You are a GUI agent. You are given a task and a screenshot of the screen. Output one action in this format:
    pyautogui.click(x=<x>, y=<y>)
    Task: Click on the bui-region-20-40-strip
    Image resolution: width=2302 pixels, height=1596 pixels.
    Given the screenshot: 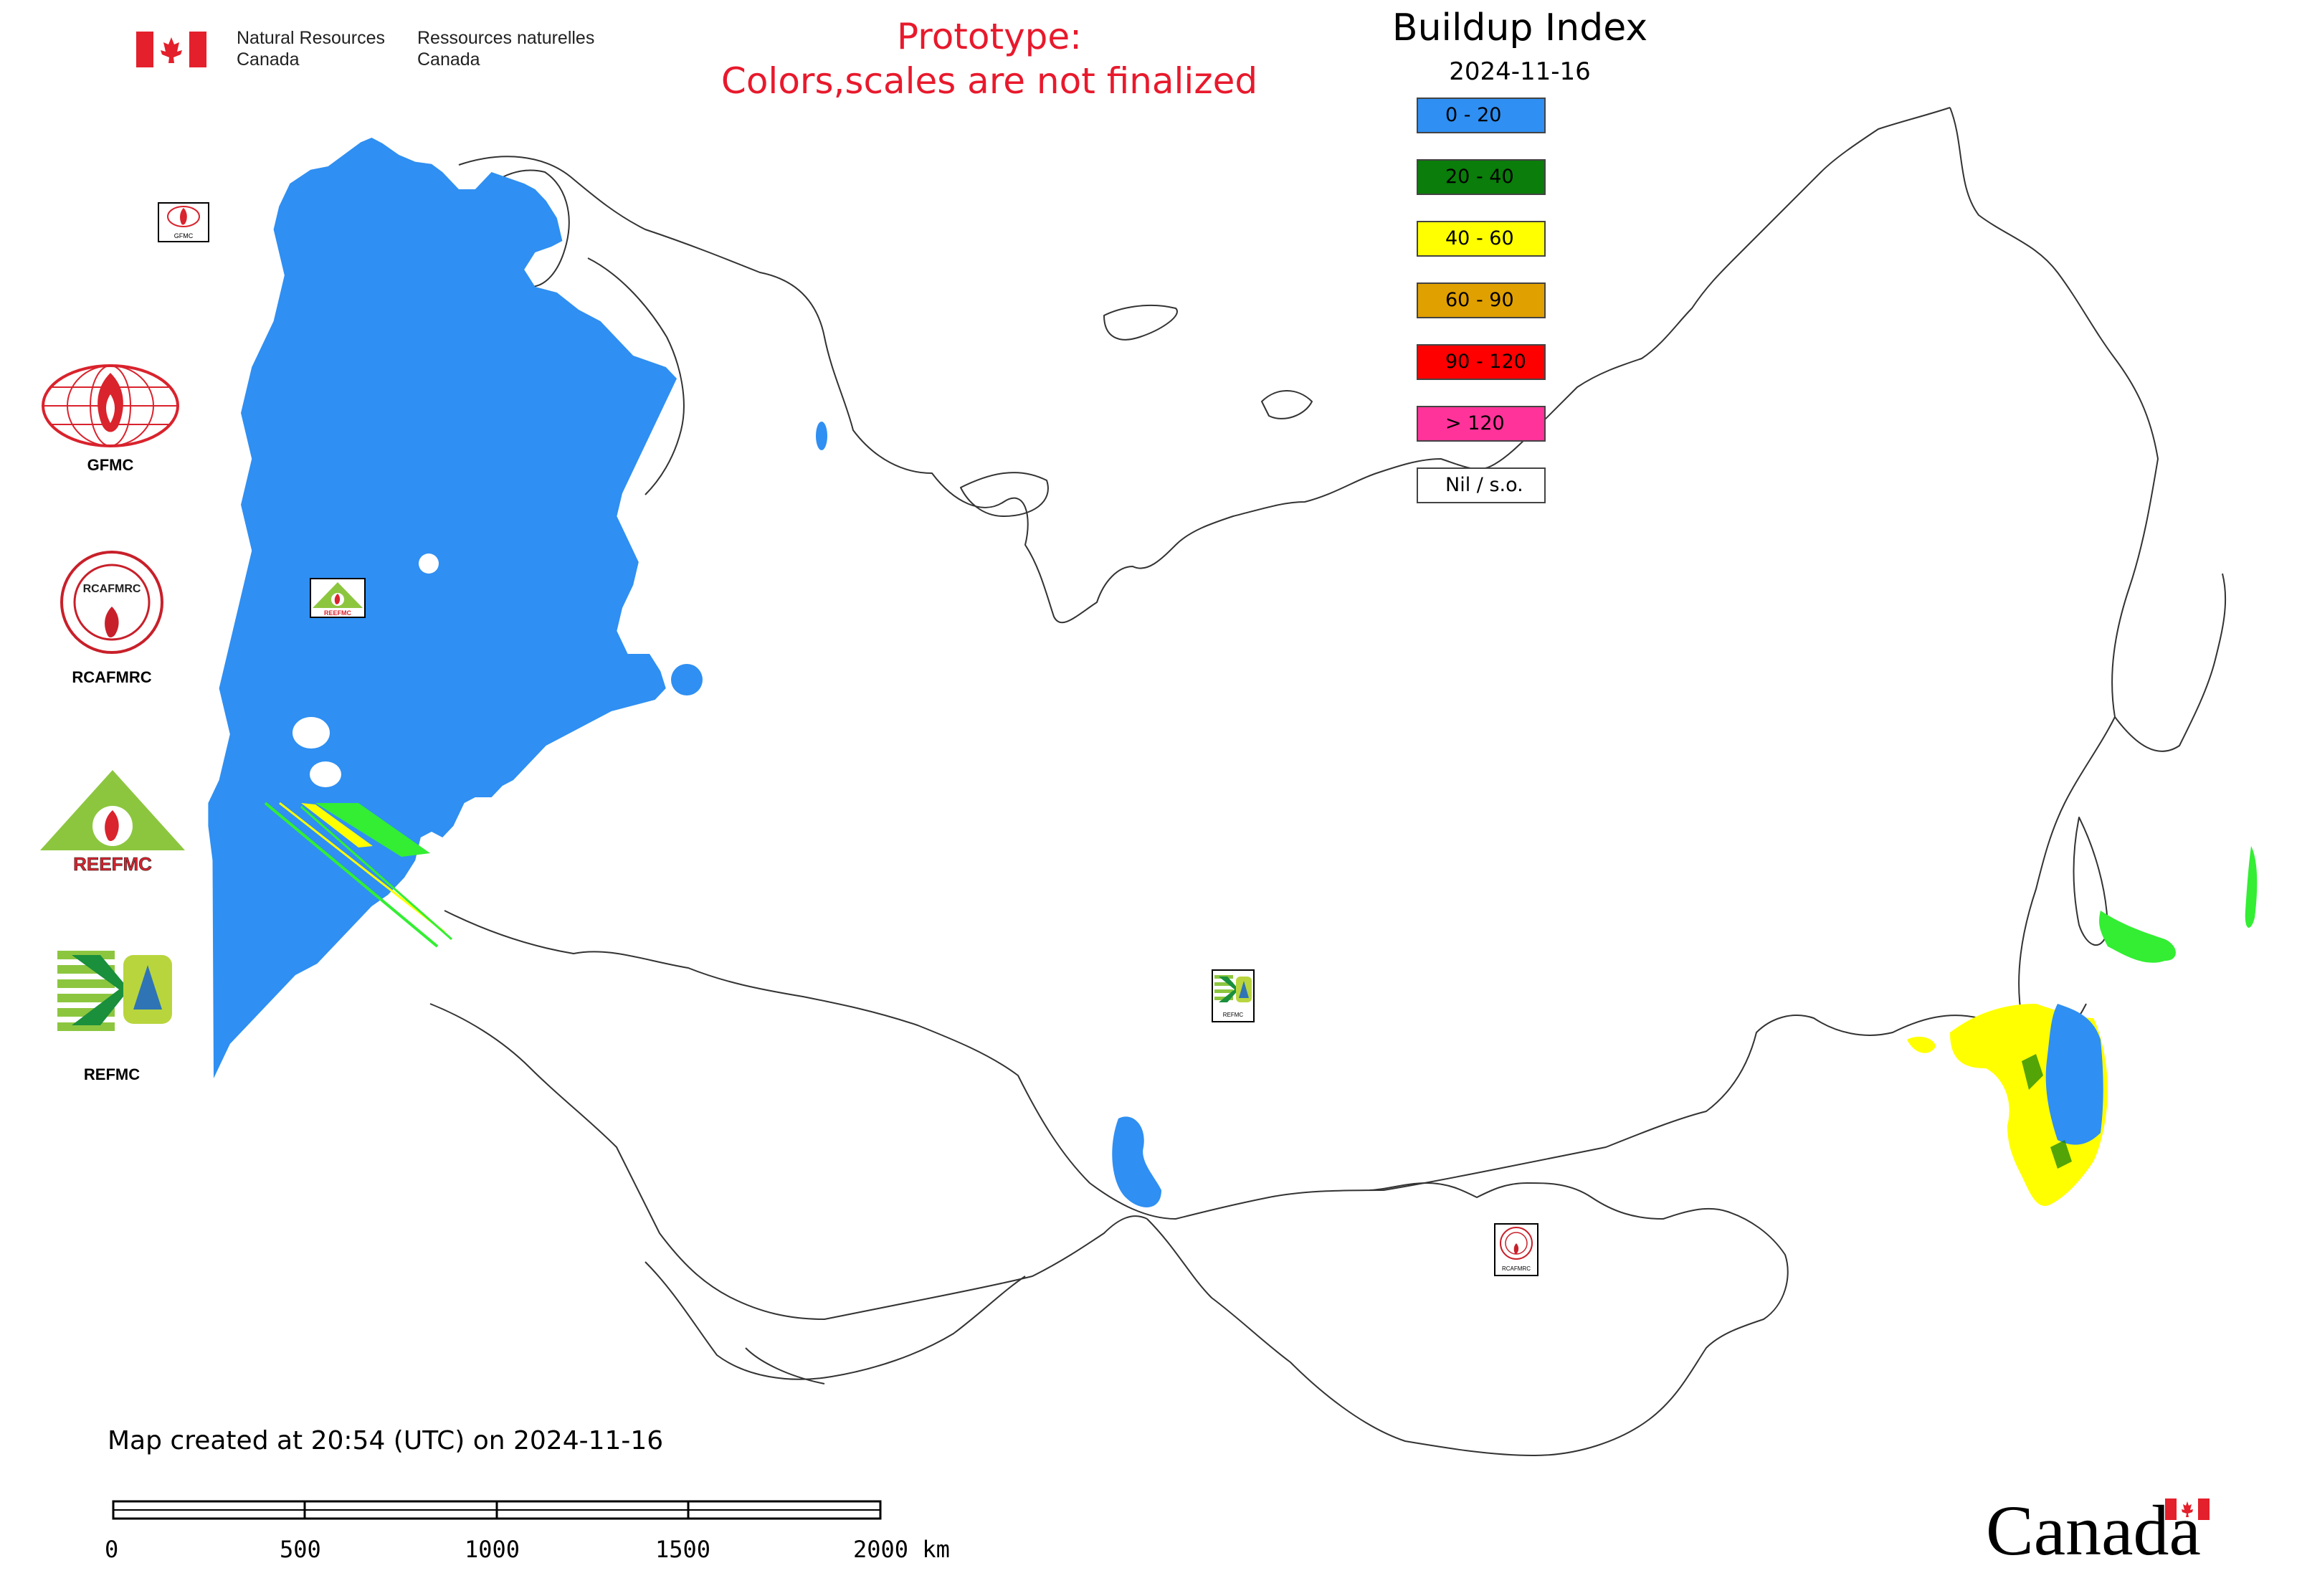 What is the action you would take?
    pyautogui.click(x=372, y=830)
    